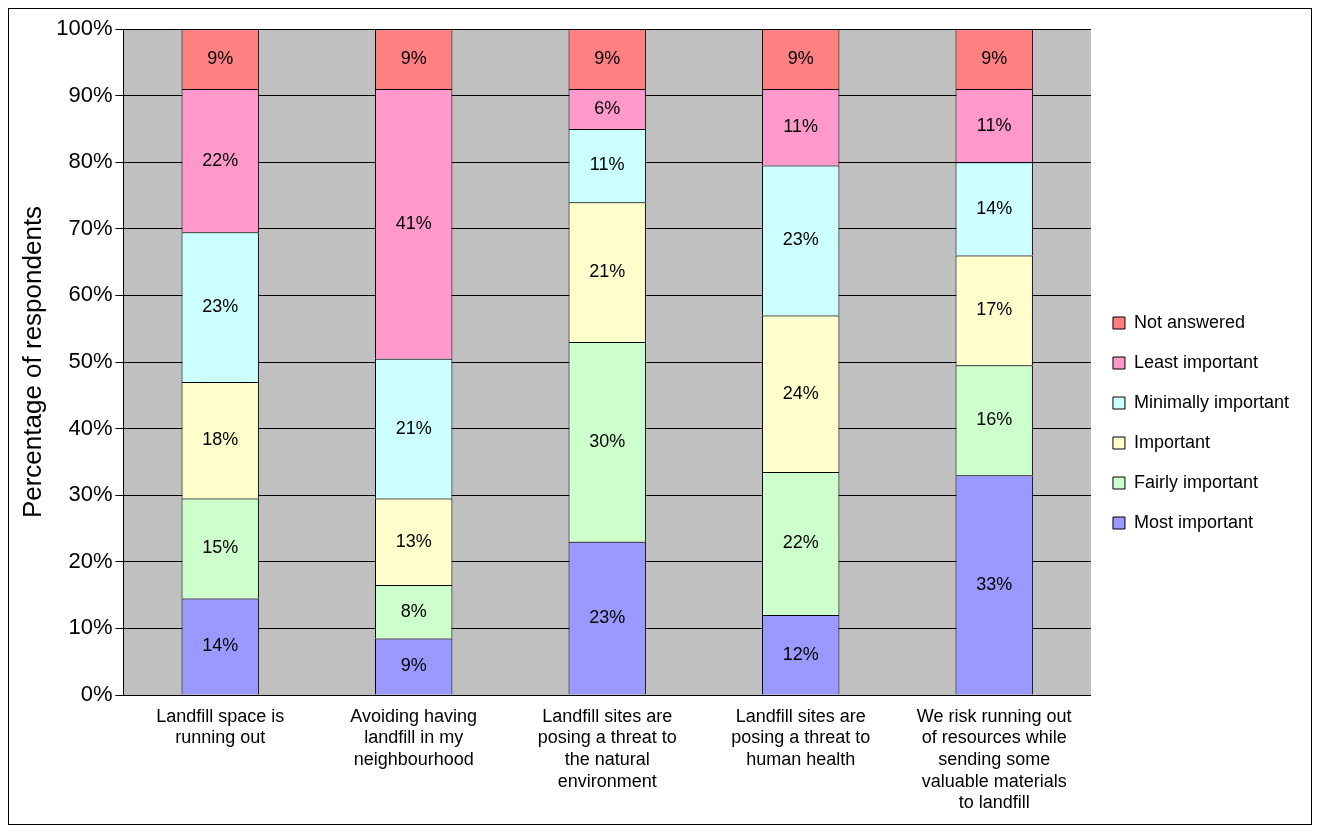  What do you see at coordinates (607, 748) in the screenshot?
I see `x-tick-label: Landfill sites are posing a threat to the natural environment` at bounding box center [607, 748].